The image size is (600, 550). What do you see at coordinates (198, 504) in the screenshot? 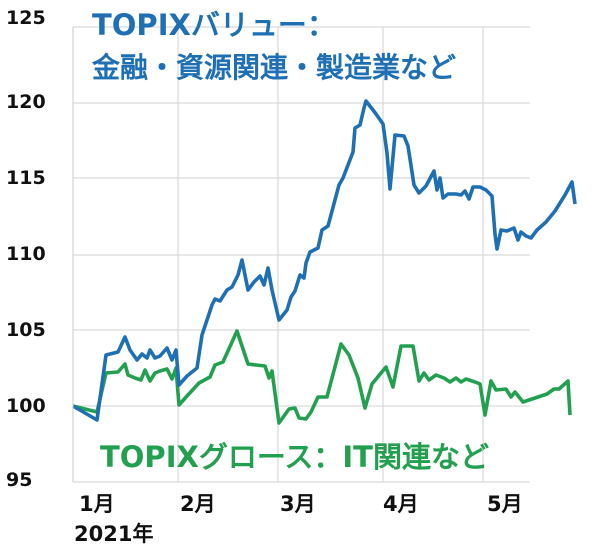
I see `xtick-feb: 2月` at bounding box center [198, 504].